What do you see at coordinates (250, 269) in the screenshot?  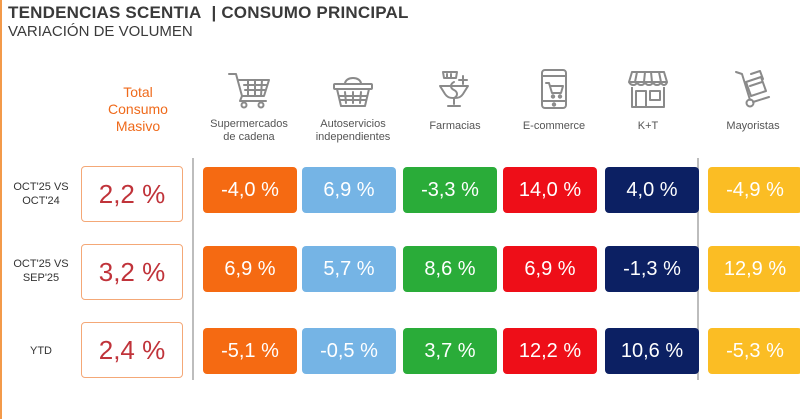 I see `value-supermercados-row2: 6,9 %` at bounding box center [250, 269].